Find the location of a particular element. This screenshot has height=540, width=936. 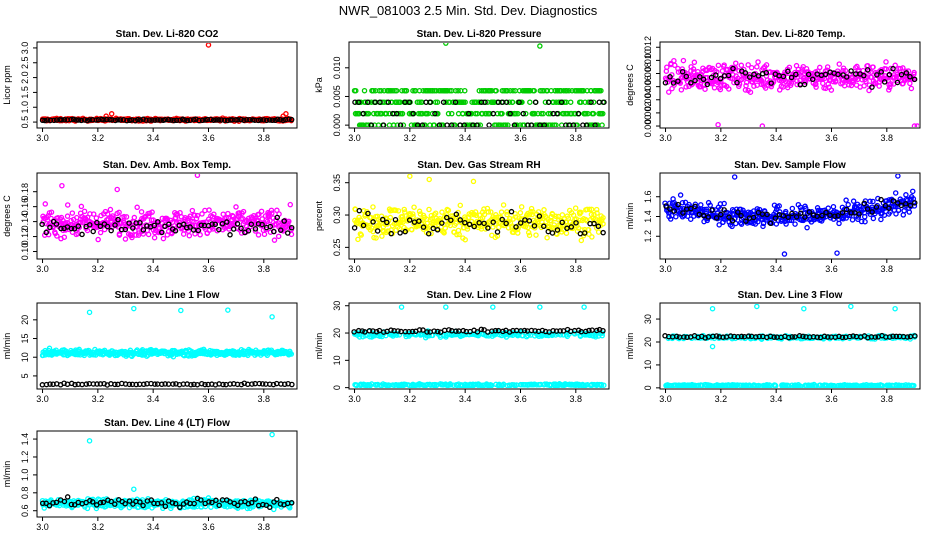

y-tick-label: 0.012 is located at coordinates (648, 47).